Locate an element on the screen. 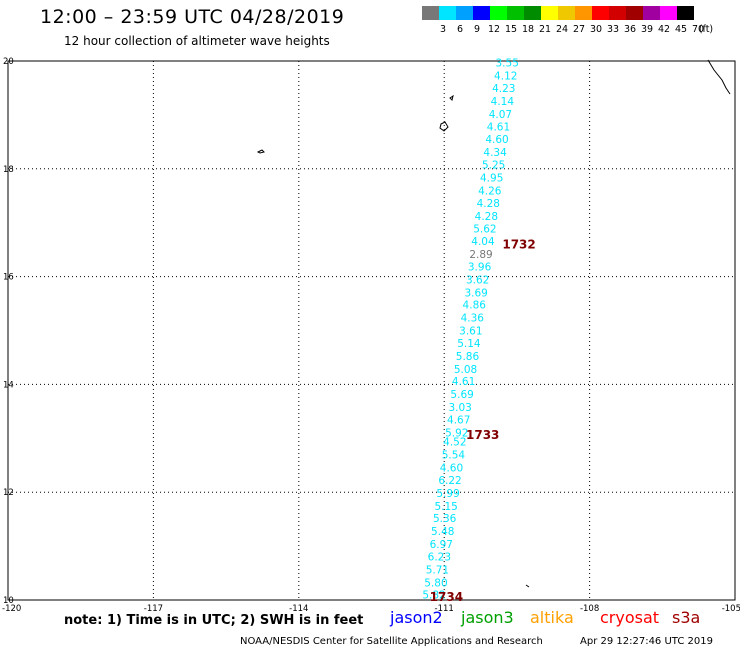 Image resolution: width=740 pixels, height=650 pixels. swh-label: 3.61 is located at coordinates (470, 332).